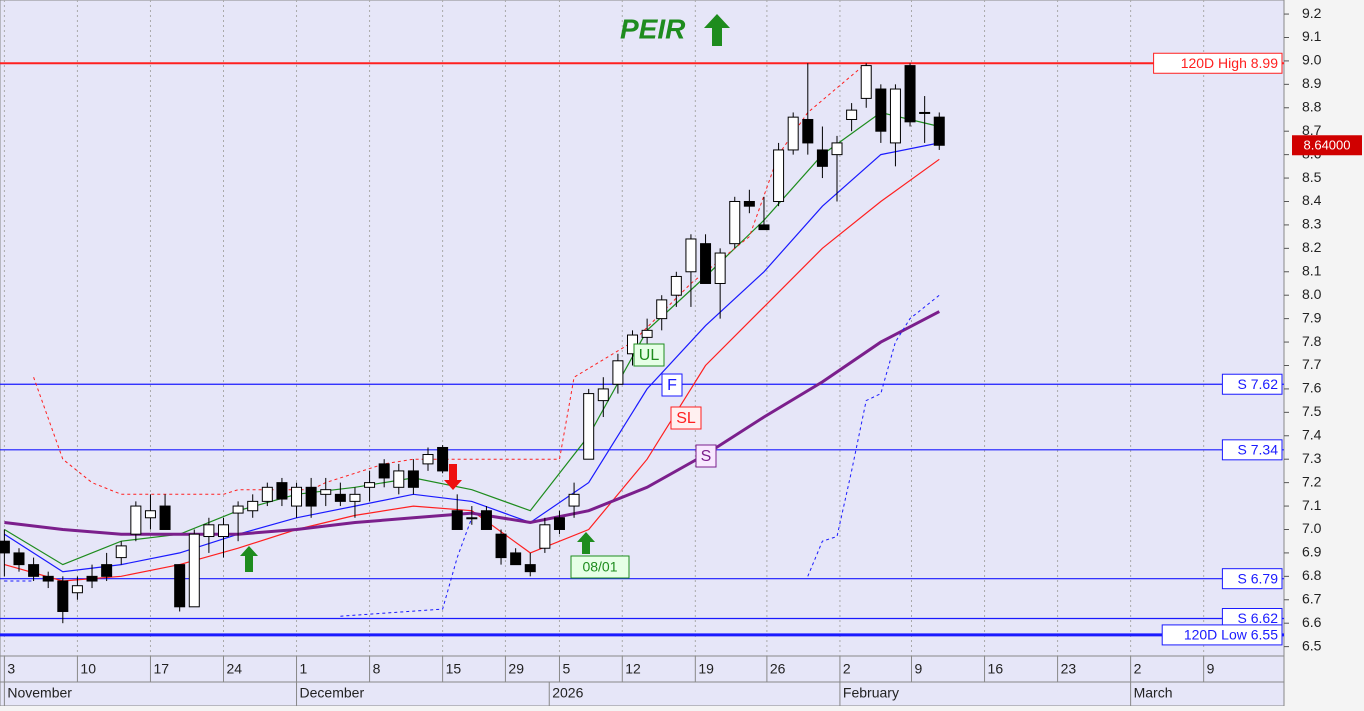  What do you see at coordinates (1153, 693) in the screenshot?
I see `month-label: March` at bounding box center [1153, 693].